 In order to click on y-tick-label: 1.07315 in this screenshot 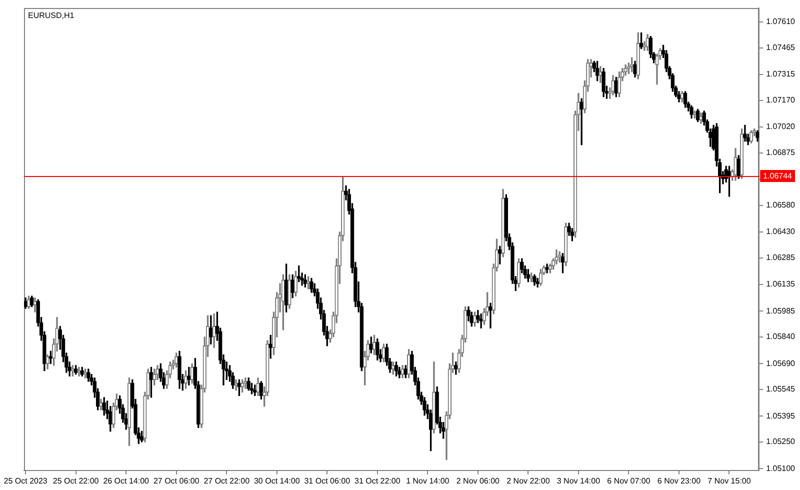, I will do `click(781, 74)`.